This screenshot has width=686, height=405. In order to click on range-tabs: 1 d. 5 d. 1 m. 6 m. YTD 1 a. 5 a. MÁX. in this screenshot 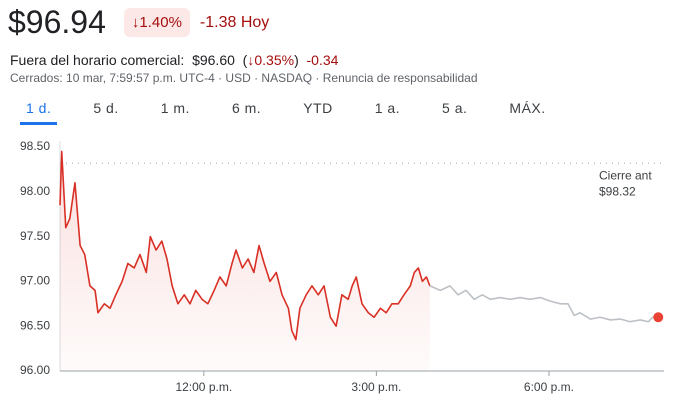, I will do `click(301, 111)`.